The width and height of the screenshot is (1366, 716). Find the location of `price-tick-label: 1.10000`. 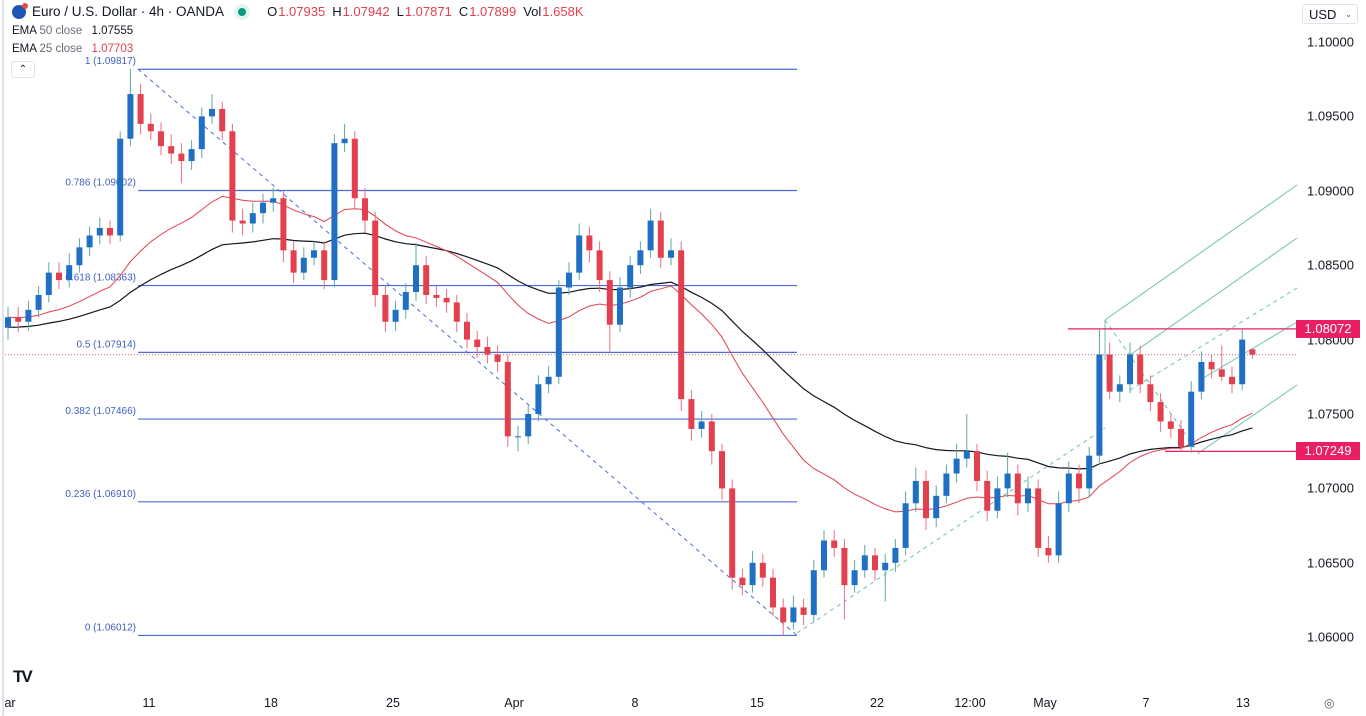

price-tick-label: 1.10000 is located at coordinates (1330, 42).